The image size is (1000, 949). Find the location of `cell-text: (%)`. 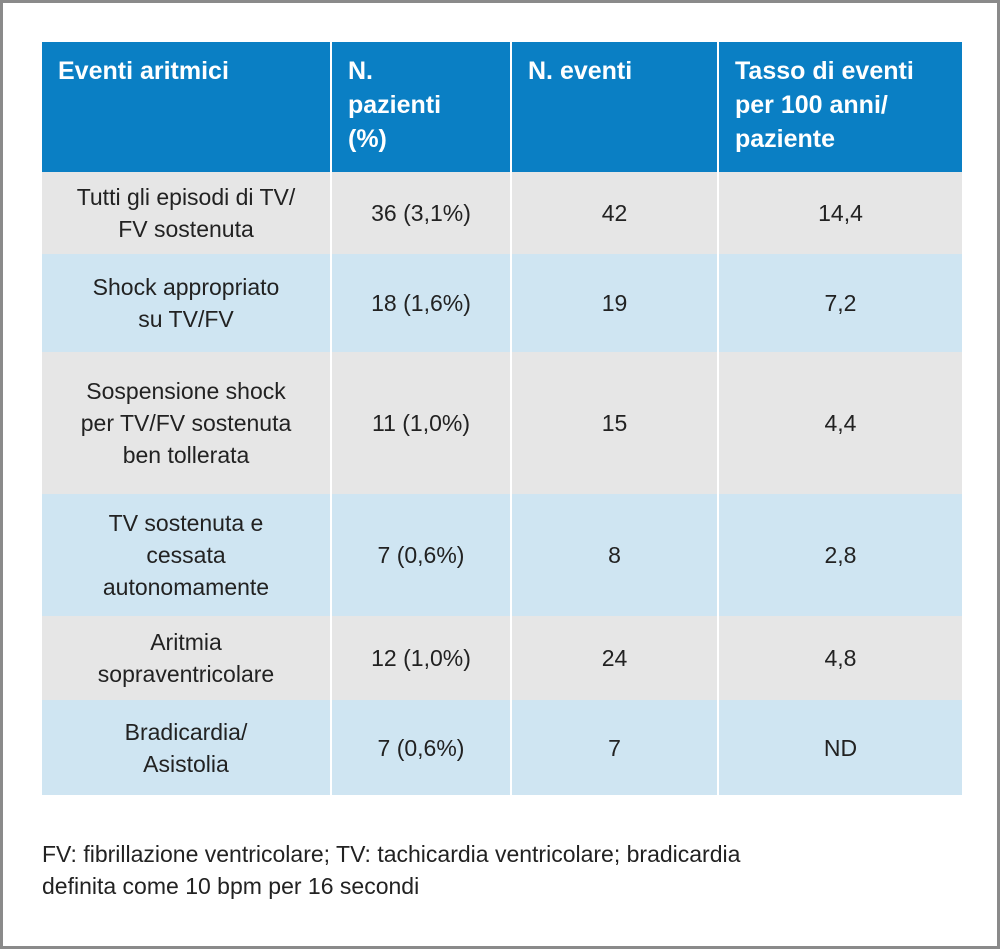

cell-text: (%) is located at coordinates (367, 139).